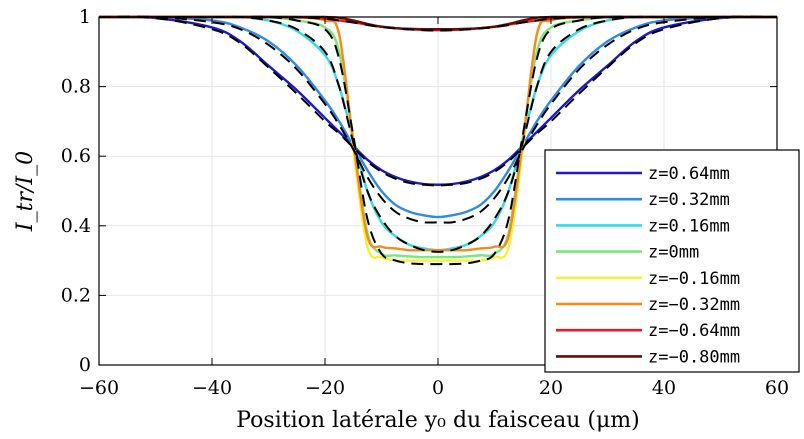 This screenshot has height=439, width=804. What do you see at coordinates (777, 388) in the screenshot?
I see `x-tick-label: 60` at bounding box center [777, 388].